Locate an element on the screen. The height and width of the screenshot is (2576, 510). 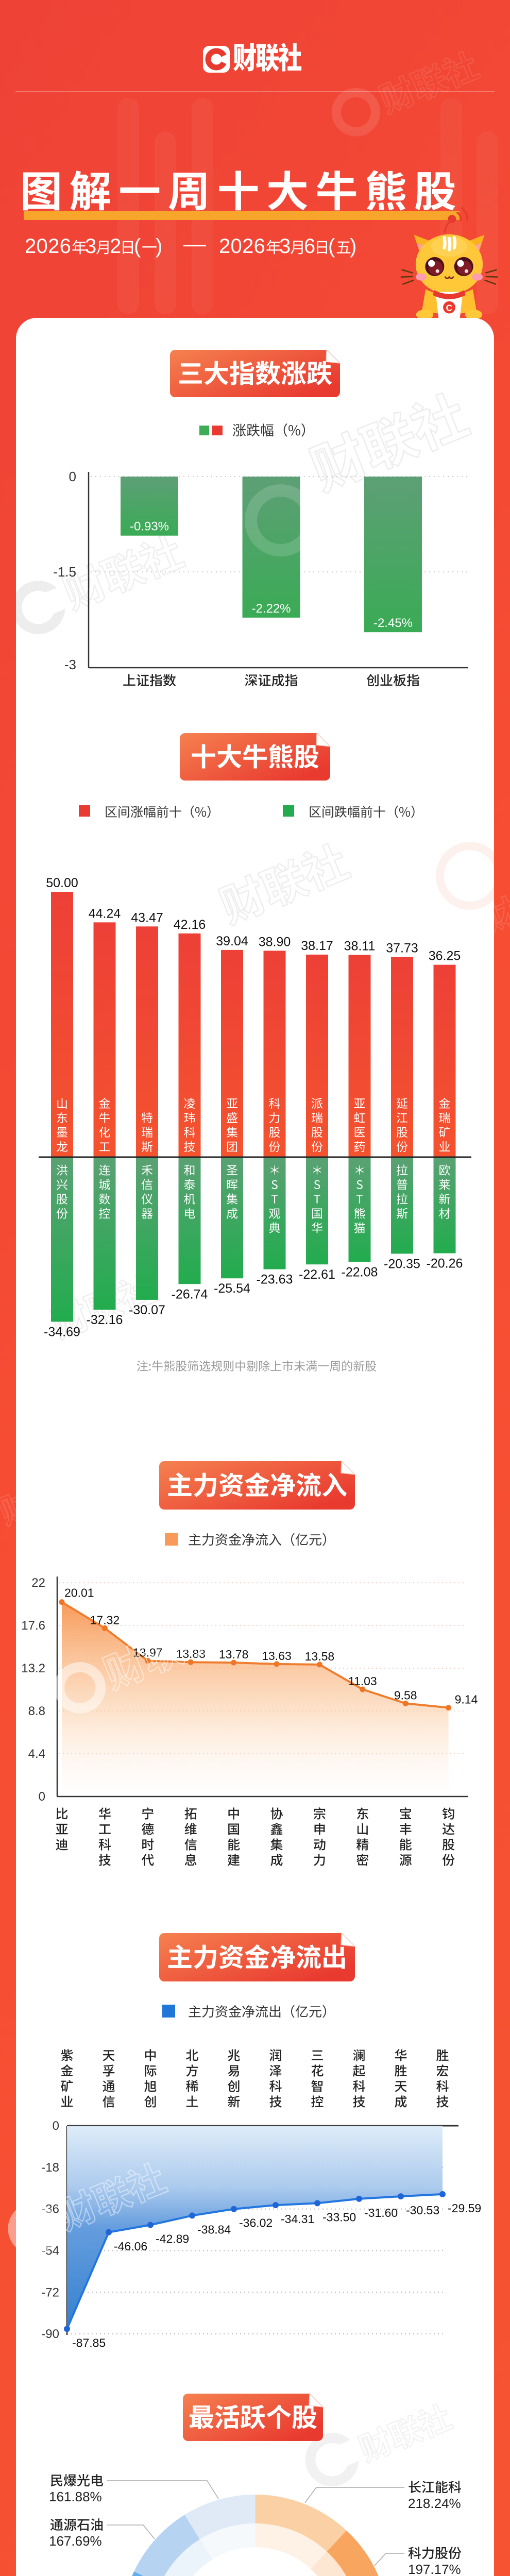
svg-text: 38.90 is located at coordinates (275, 942).